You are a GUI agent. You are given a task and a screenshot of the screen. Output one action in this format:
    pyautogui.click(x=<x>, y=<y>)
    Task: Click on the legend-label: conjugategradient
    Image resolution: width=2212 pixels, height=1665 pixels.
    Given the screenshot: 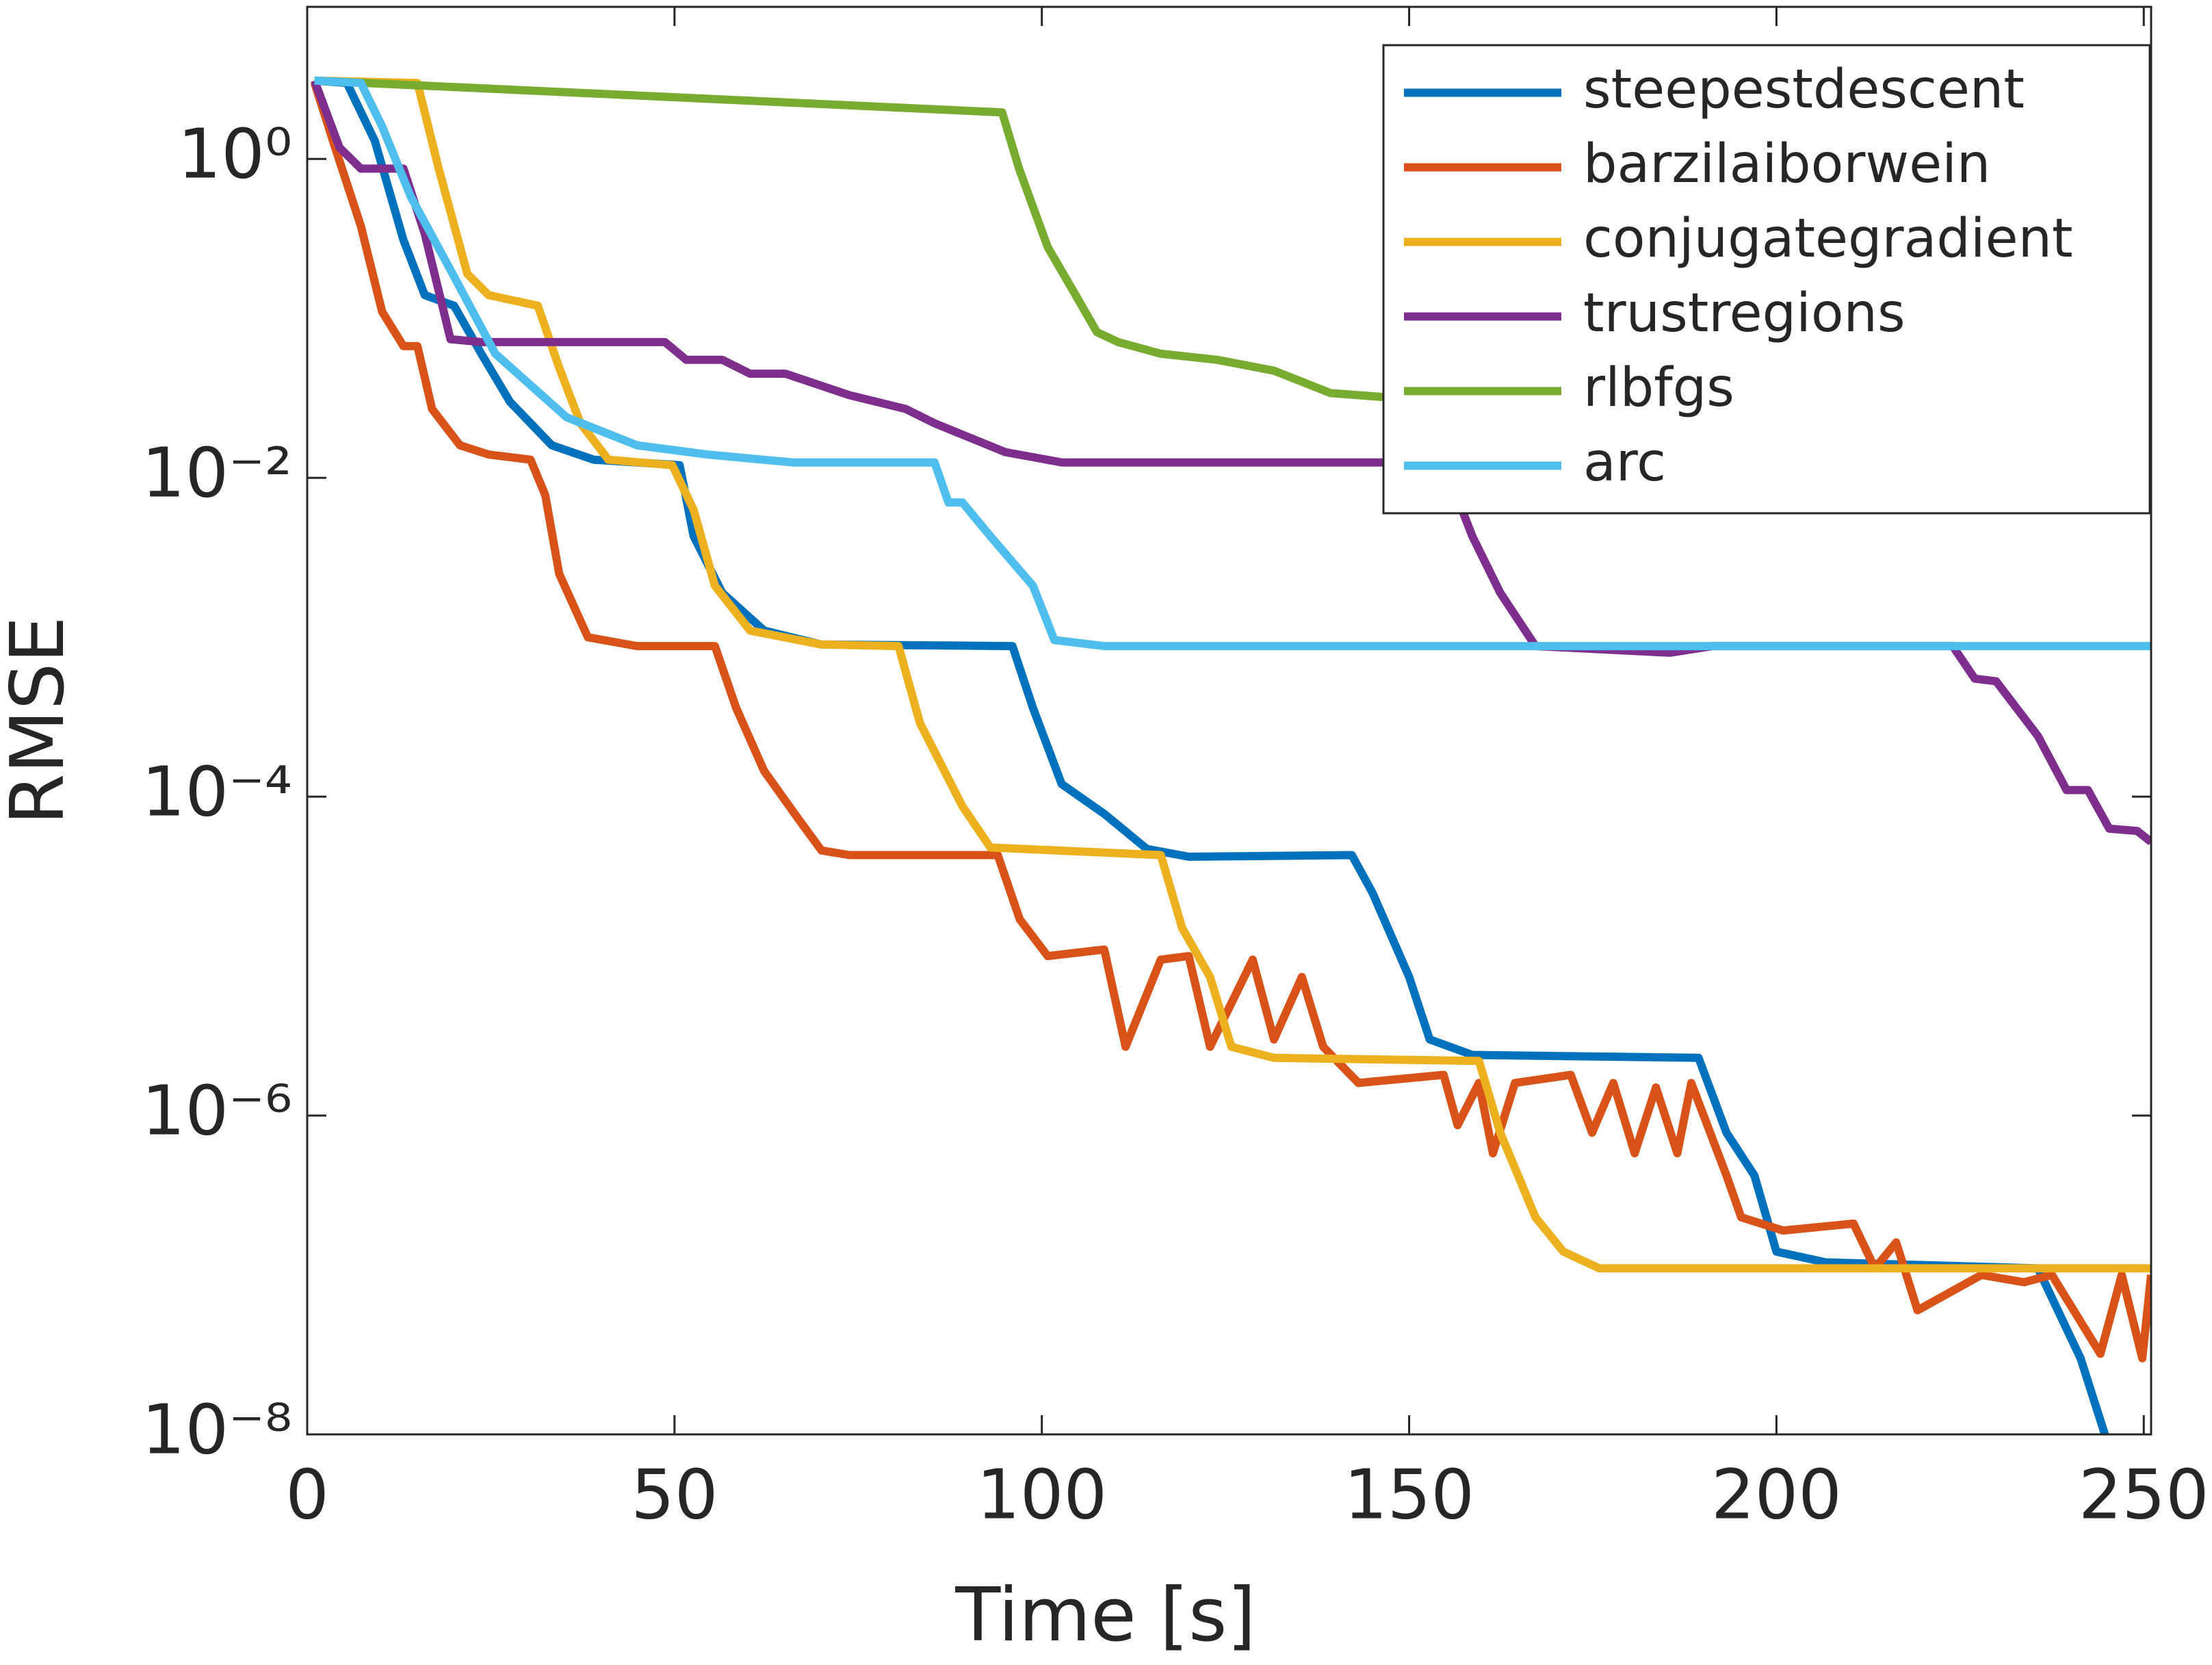 What is the action you would take?
    pyautogui.click(x=1828, y=239)
    